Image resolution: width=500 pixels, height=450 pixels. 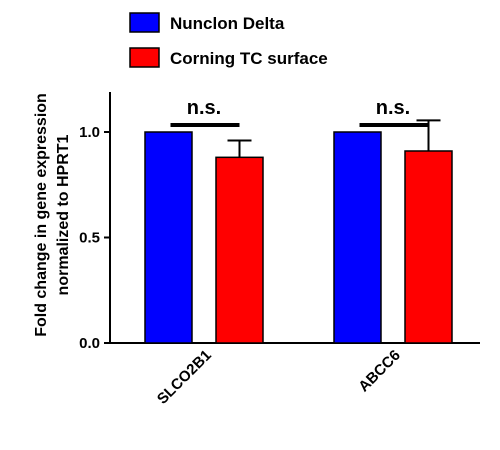 I want to click on legend-swatch-nunclon-delta, so click(x=144, y=22).